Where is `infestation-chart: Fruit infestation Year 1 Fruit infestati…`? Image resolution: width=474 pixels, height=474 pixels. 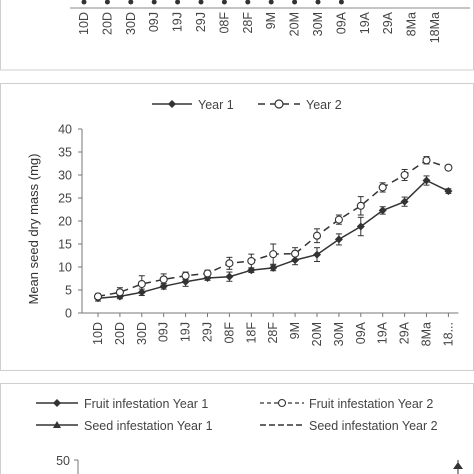
infestation-chart: Fruit infestation Year 1 Fruit infestati… is located at coordinates (249, 435).